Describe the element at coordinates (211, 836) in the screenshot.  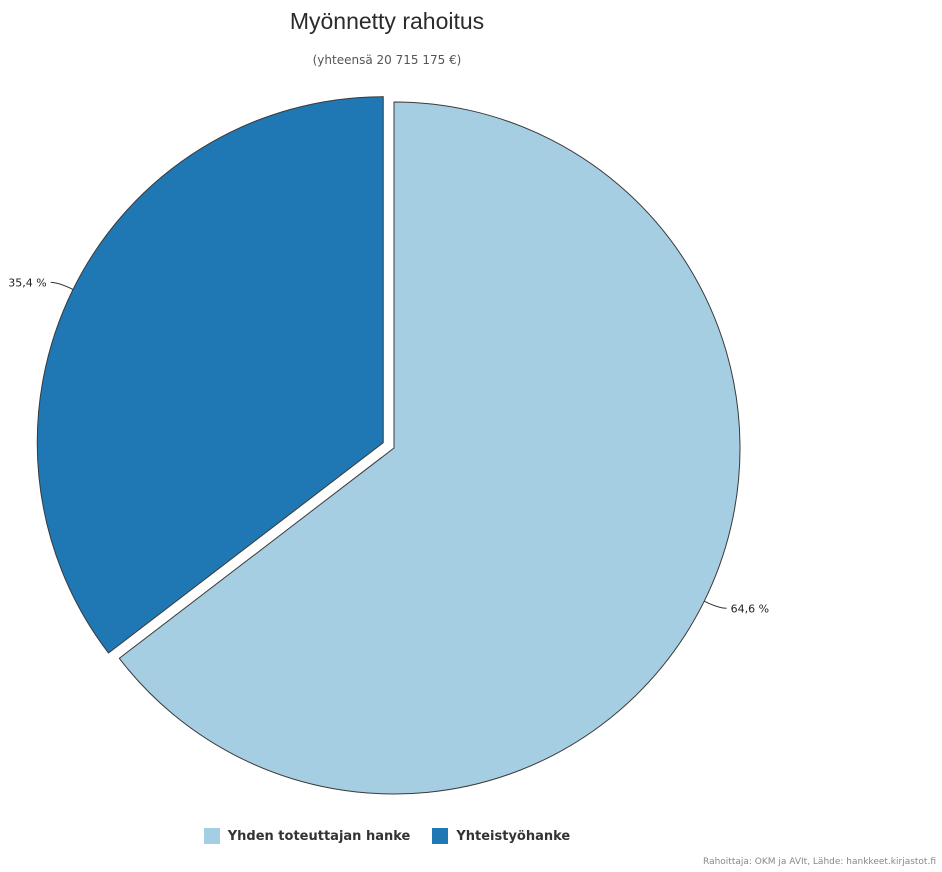
I see `legend-swatch-yhden-toteuttajan-hanke` at that location.